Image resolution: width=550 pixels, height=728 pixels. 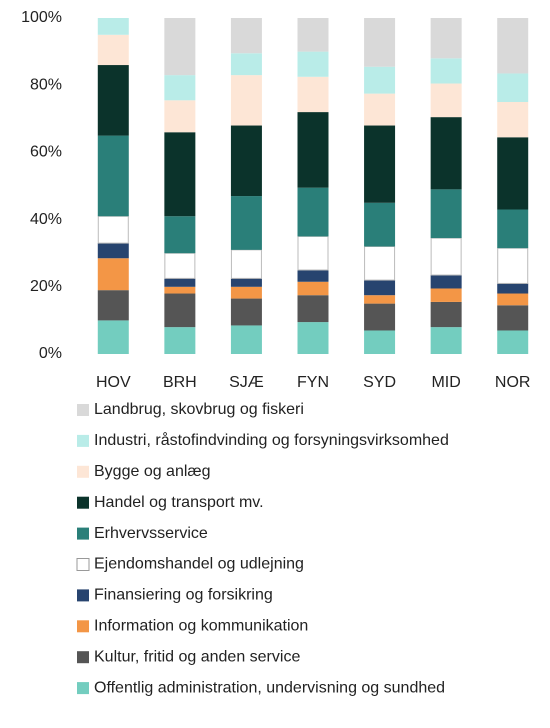 I want to click on legend-label: Kultur, fritid og anden service, so click(x=197, y=656).